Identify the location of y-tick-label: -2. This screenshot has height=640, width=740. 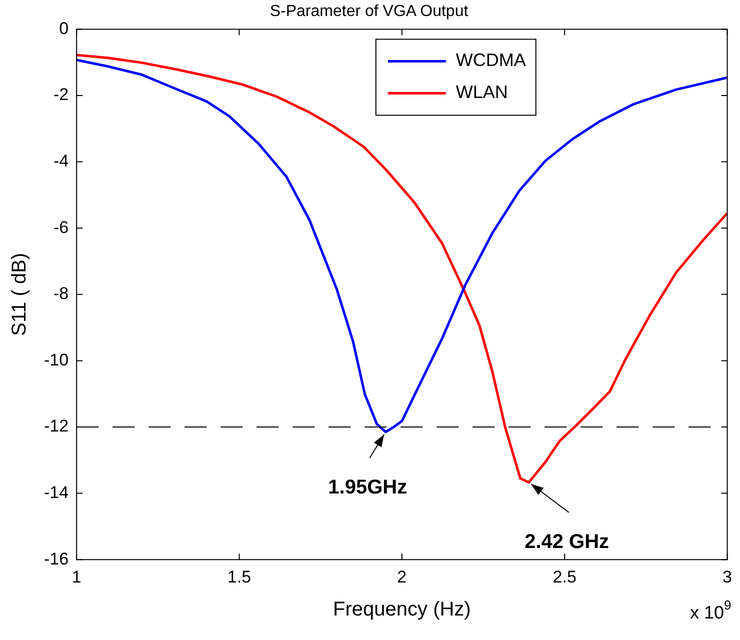
(61, 94).